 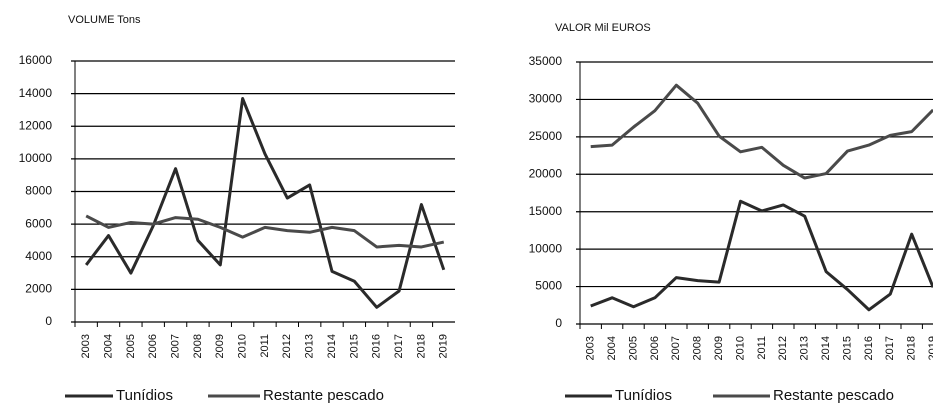 What do you see at coordinates (546, 61) in the screenshot?
I see `y-tick-label: 35000` at bounding box center [546, 61].